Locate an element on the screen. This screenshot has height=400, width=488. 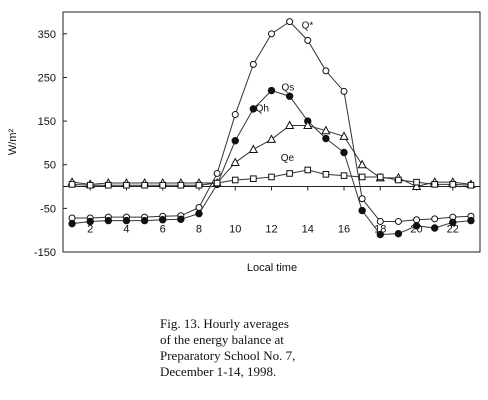
caption-line: of the energy balance at is located at coordinates (222, 339).